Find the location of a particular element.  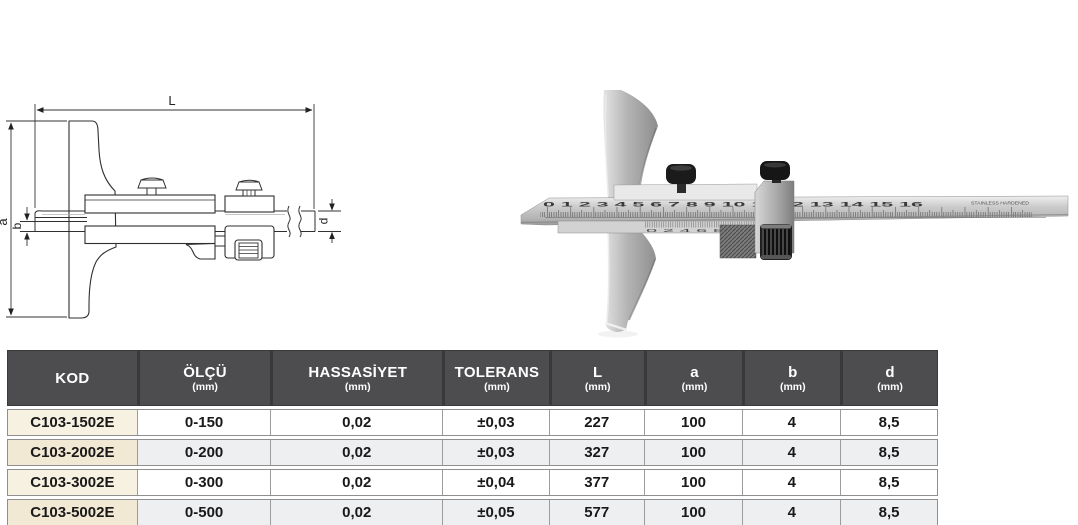

column-header-a: a (mm) is located at coordinates (693, 378).